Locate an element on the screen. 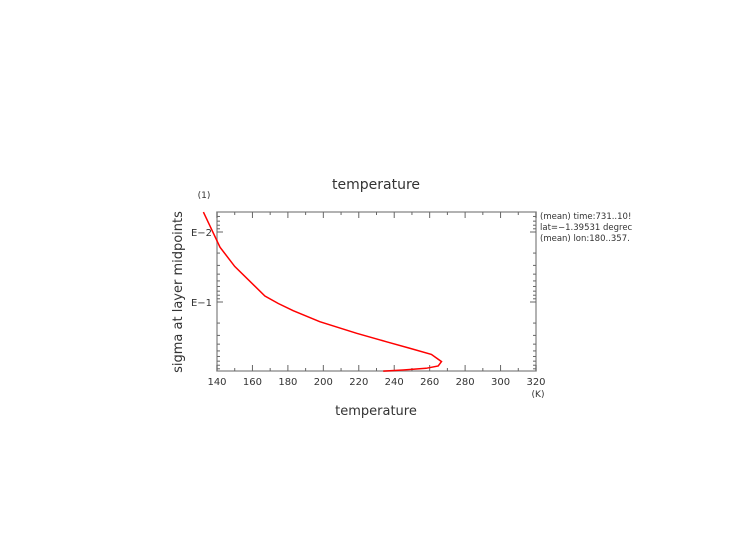  y-axis-label: sigma at layer midpoints is located at coordinates (178, 292).